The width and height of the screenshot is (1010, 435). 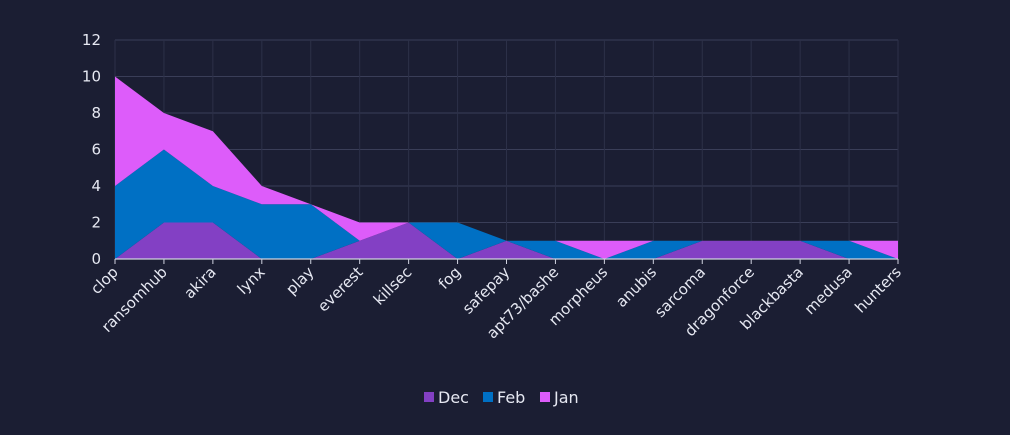 What do you see at coordinates (340, 289) in the screenshot?
I see `x-tick-label: everest` at bounding box center [340, 289].